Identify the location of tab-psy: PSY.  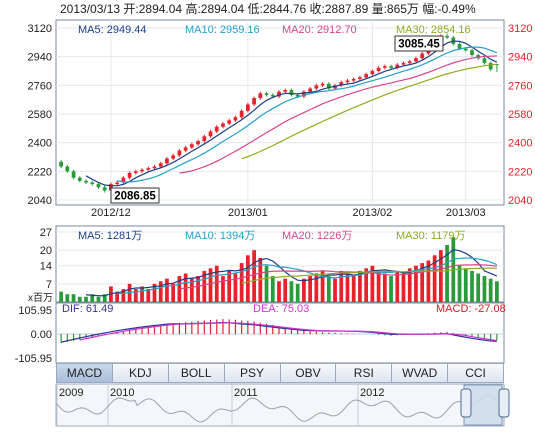
(253, 373).